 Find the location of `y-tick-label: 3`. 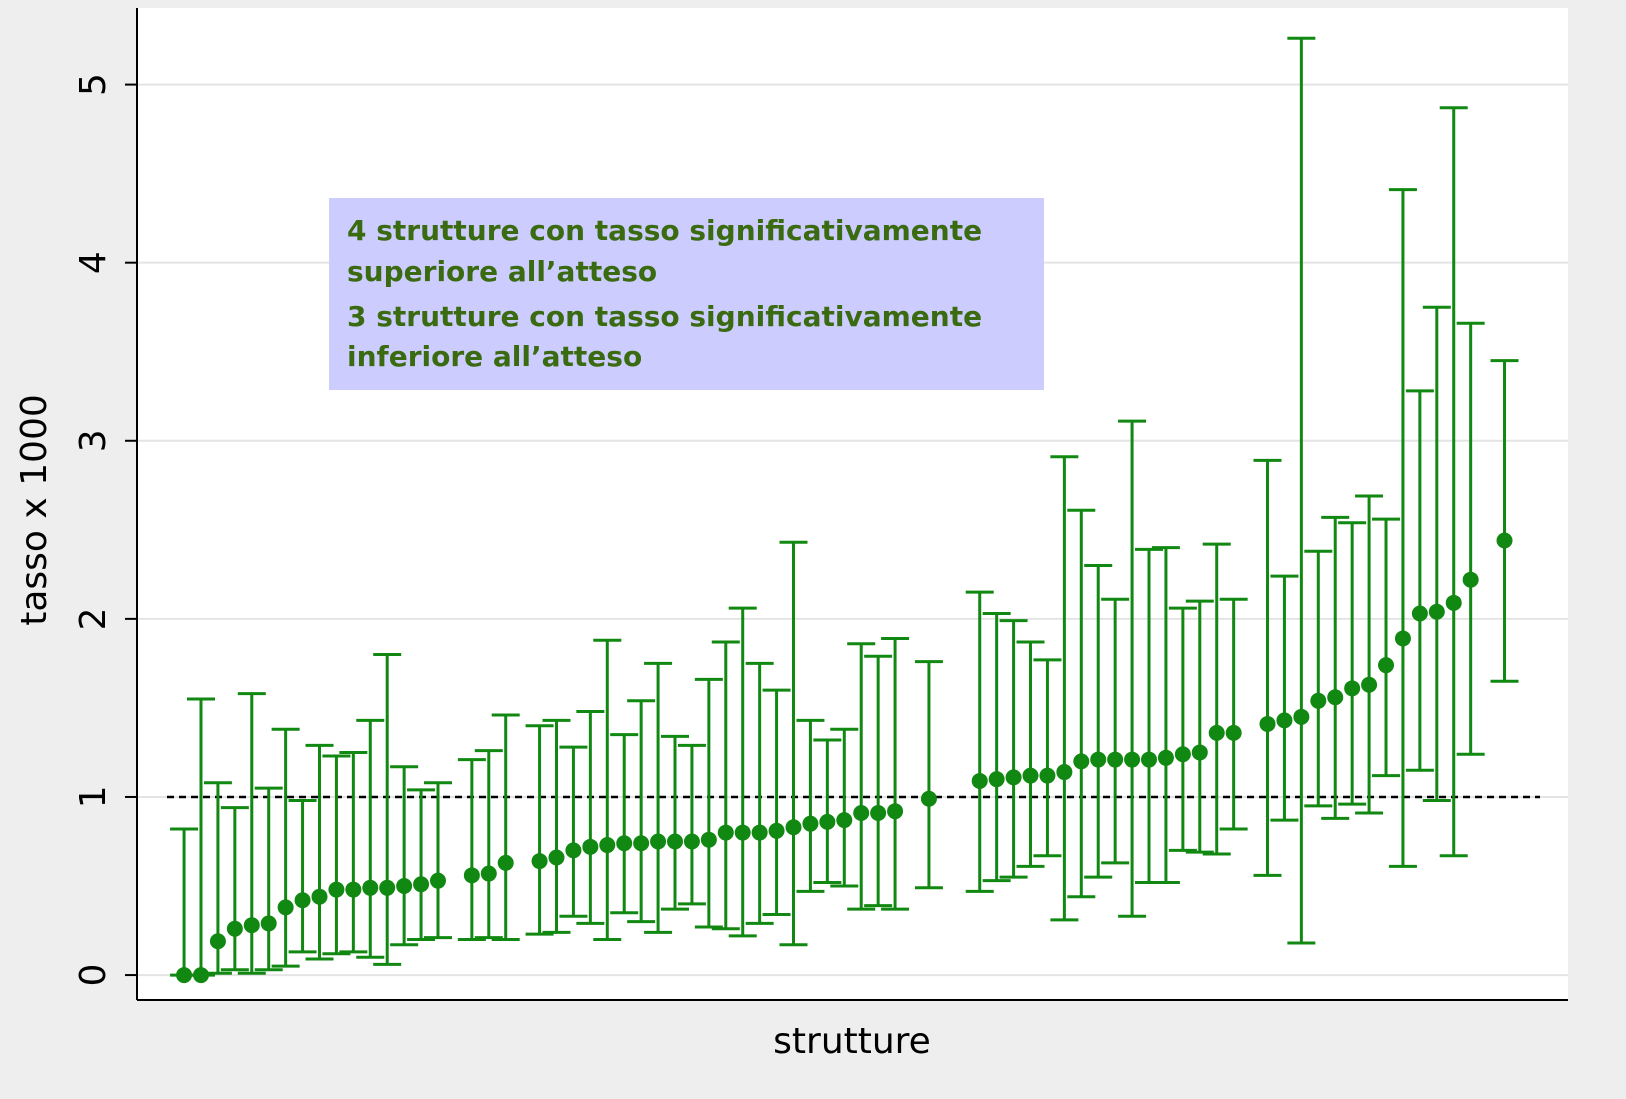

y-tick-label: 3 is located at coordinates (93, 440).